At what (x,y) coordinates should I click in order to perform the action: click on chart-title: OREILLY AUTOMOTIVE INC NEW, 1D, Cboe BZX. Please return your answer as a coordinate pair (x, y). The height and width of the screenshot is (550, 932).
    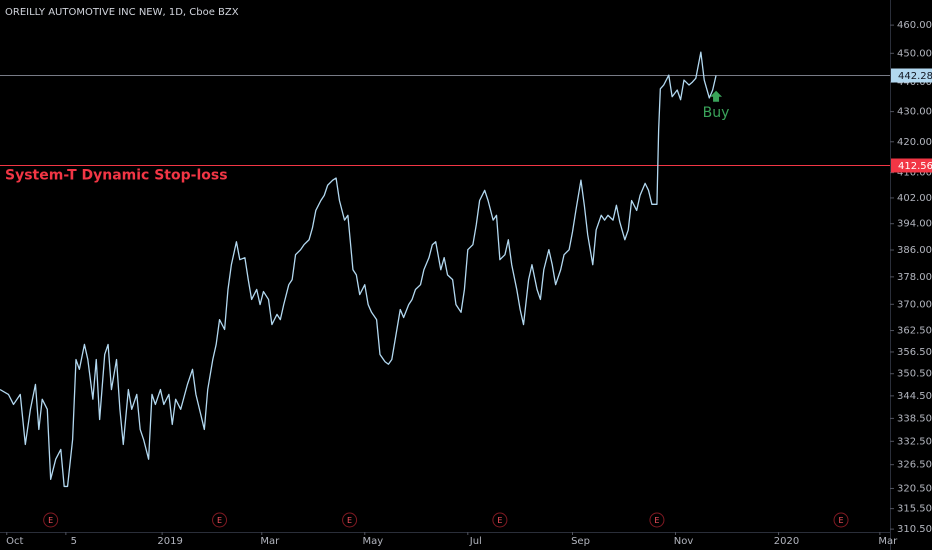
    Looking at the image, I should click on (122, 12).